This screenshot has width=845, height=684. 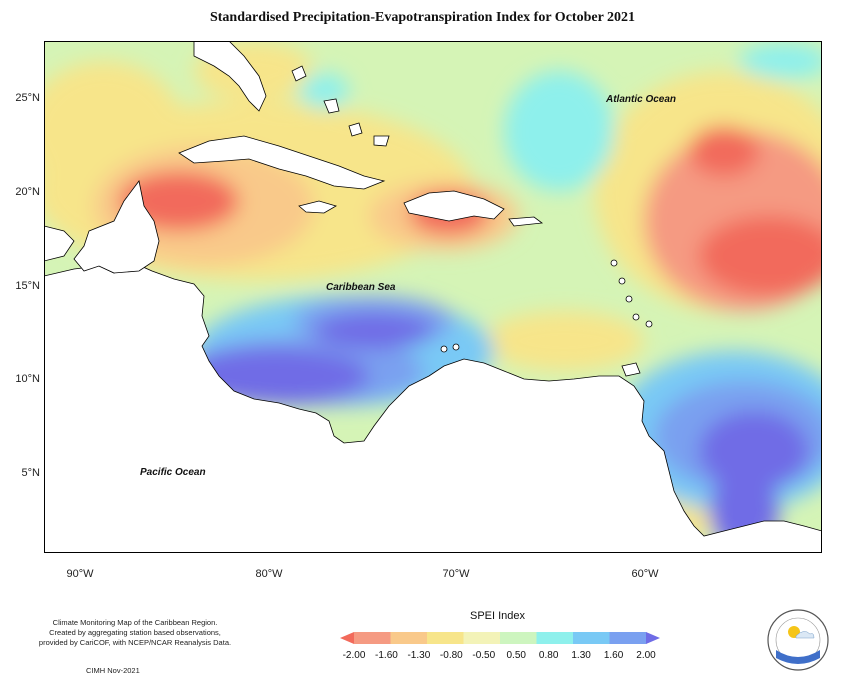 What do you see at coordinates (646, 655) in the screenshot?
I see `legend-tick-label: 2.00` at bounding box center [646, 655].